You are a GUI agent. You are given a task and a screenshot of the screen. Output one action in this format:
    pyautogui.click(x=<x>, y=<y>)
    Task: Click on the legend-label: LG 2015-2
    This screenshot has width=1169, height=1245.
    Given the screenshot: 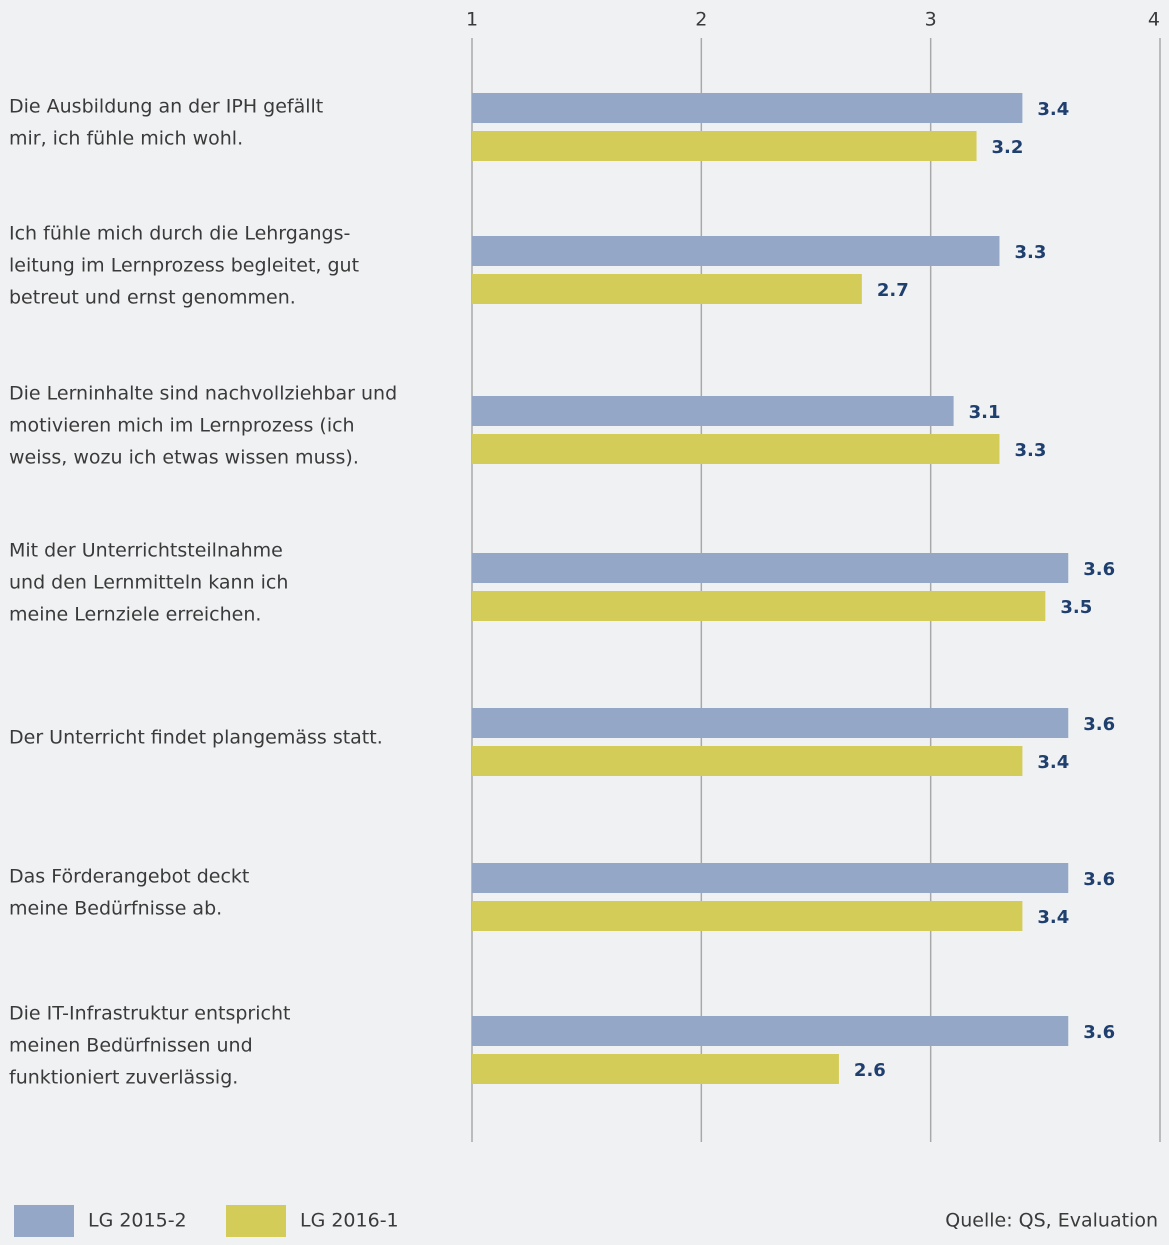 What is the action you would take?
    pyautogui.click(x=137, y=1221)
    